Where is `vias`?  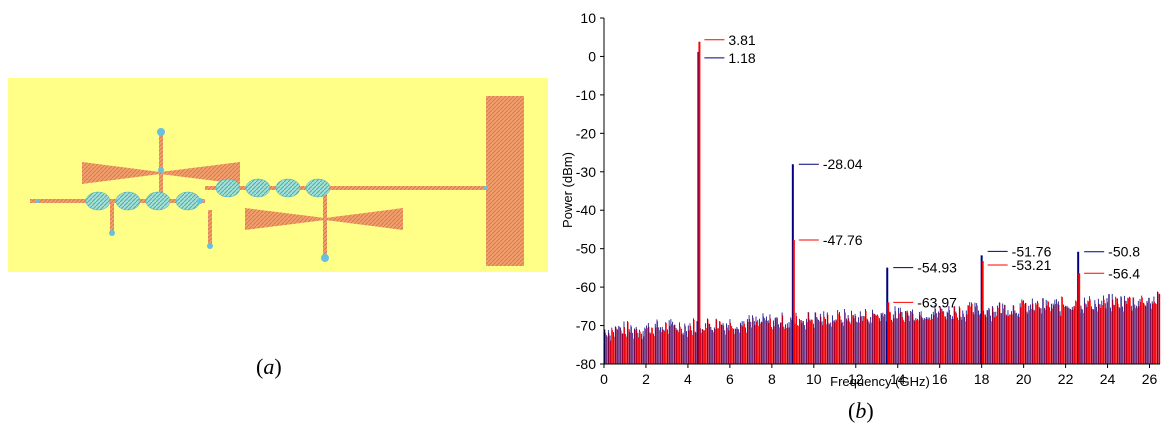
vias is located at coordinates (262, 195).